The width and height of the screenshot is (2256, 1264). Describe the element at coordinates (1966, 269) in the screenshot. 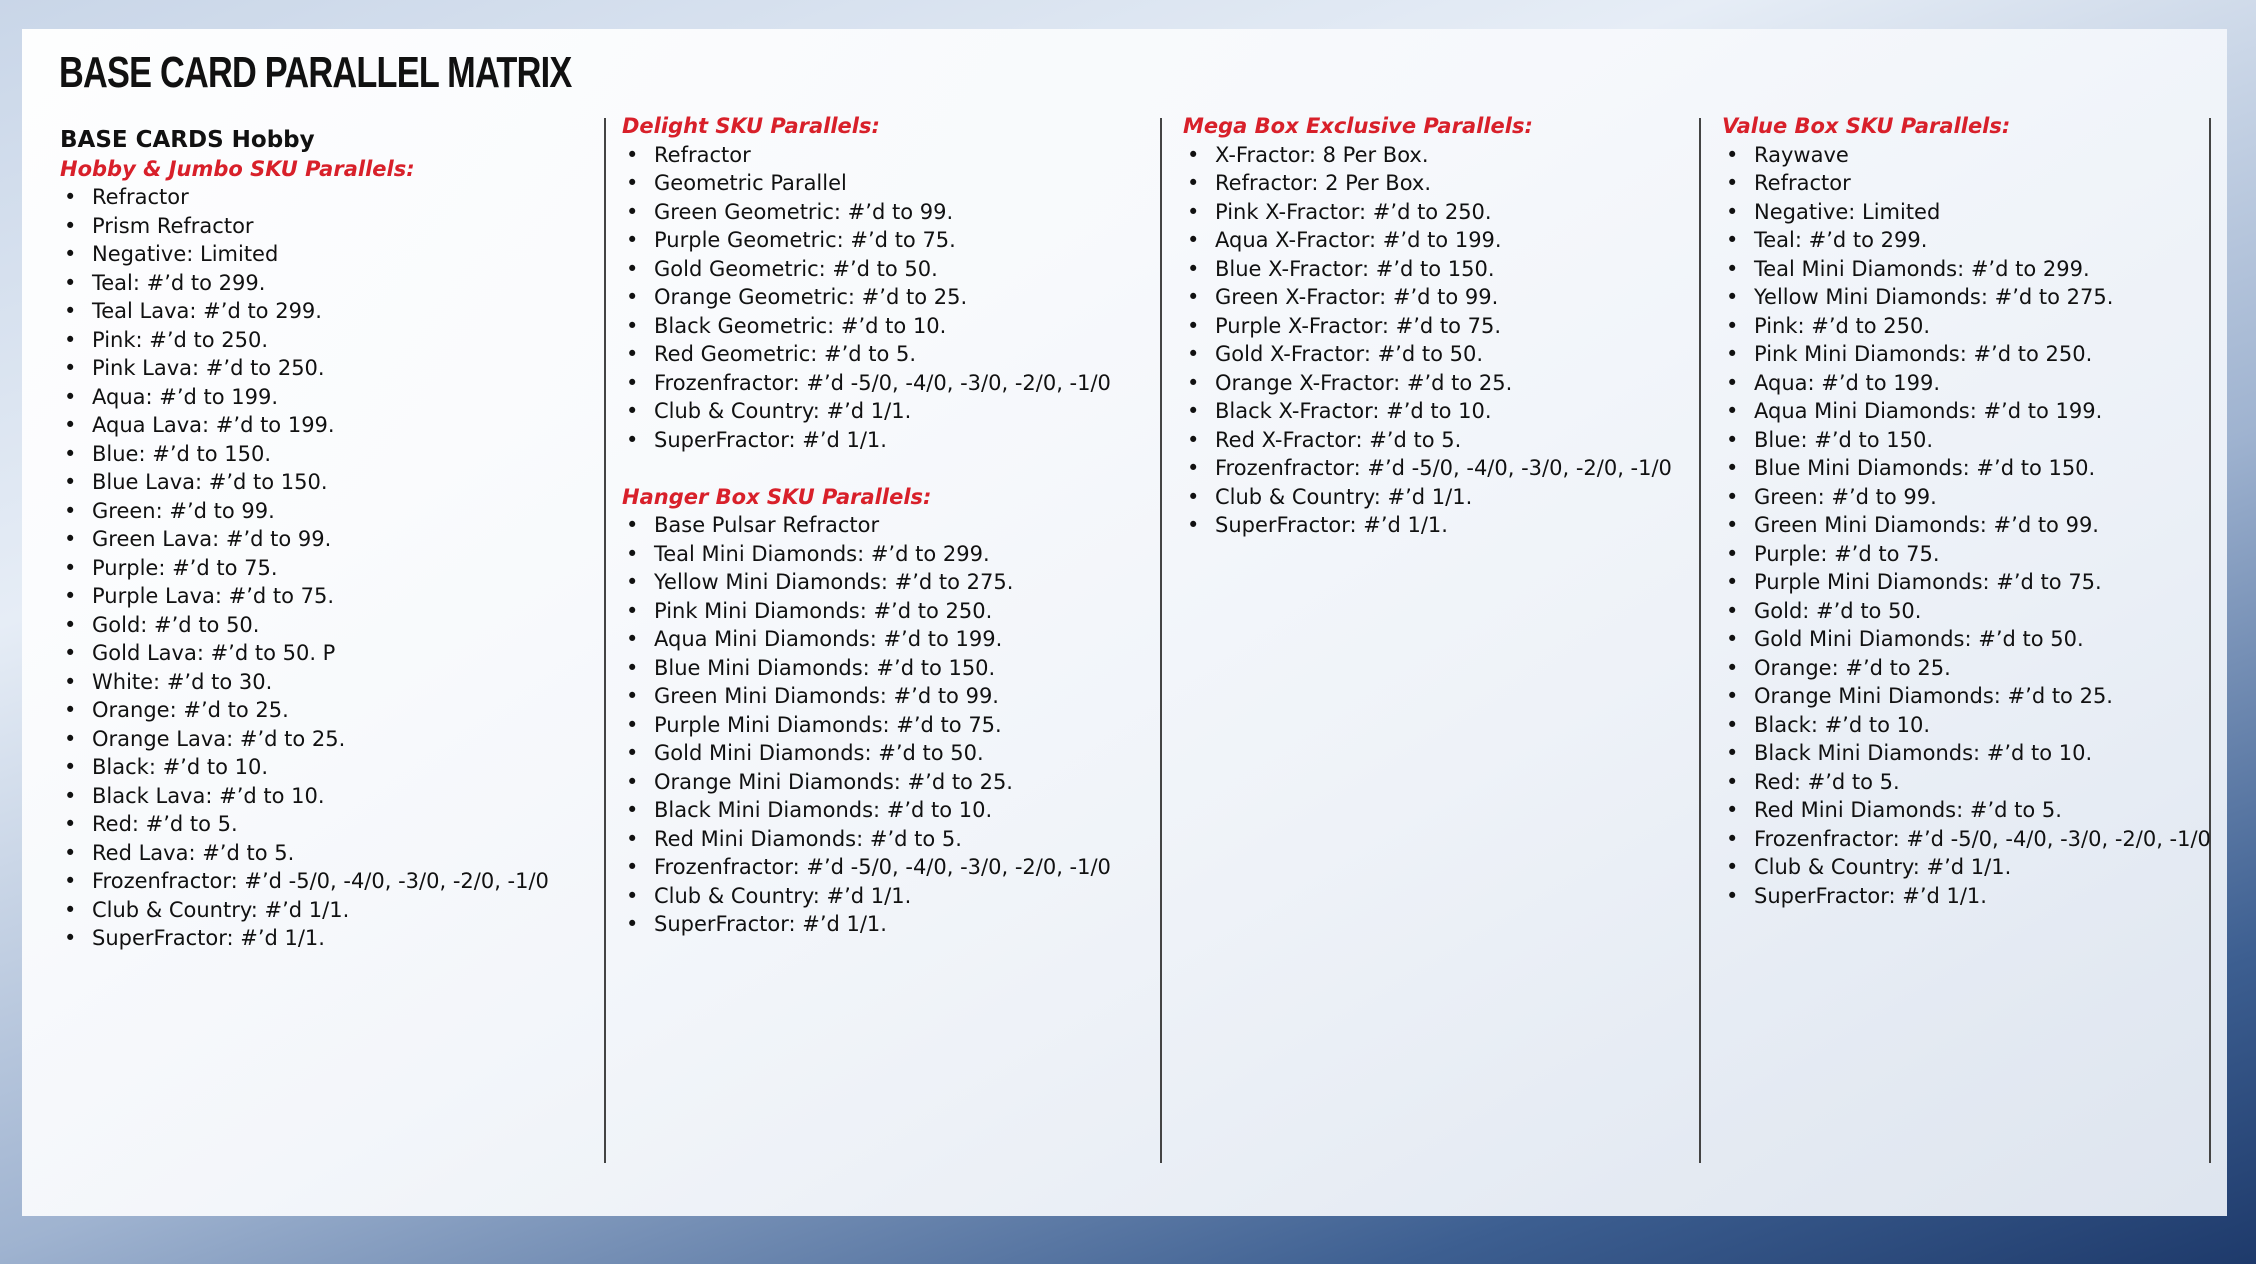

I see `list-item: Teal Mini Diamonds: #’d to 299.` at that location.